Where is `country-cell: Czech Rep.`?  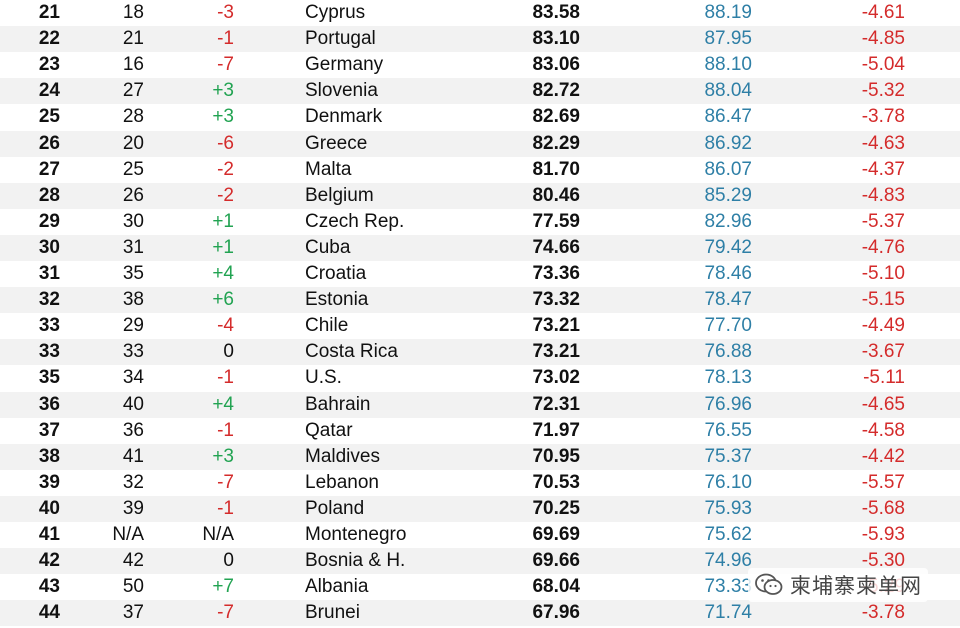 country-cell: Czech Rep. is located at coordinates (355, 221).